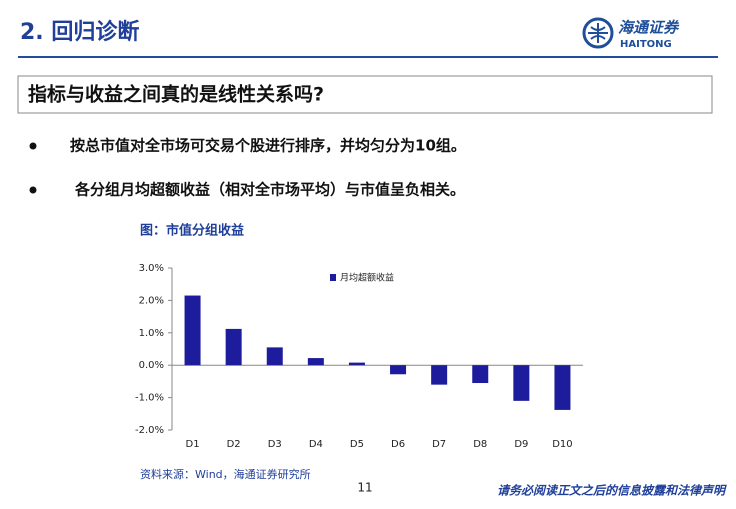  Describe the element at coordinates (646, 44) in the screenshot. I see `logo-en: HAITONG` at that location.